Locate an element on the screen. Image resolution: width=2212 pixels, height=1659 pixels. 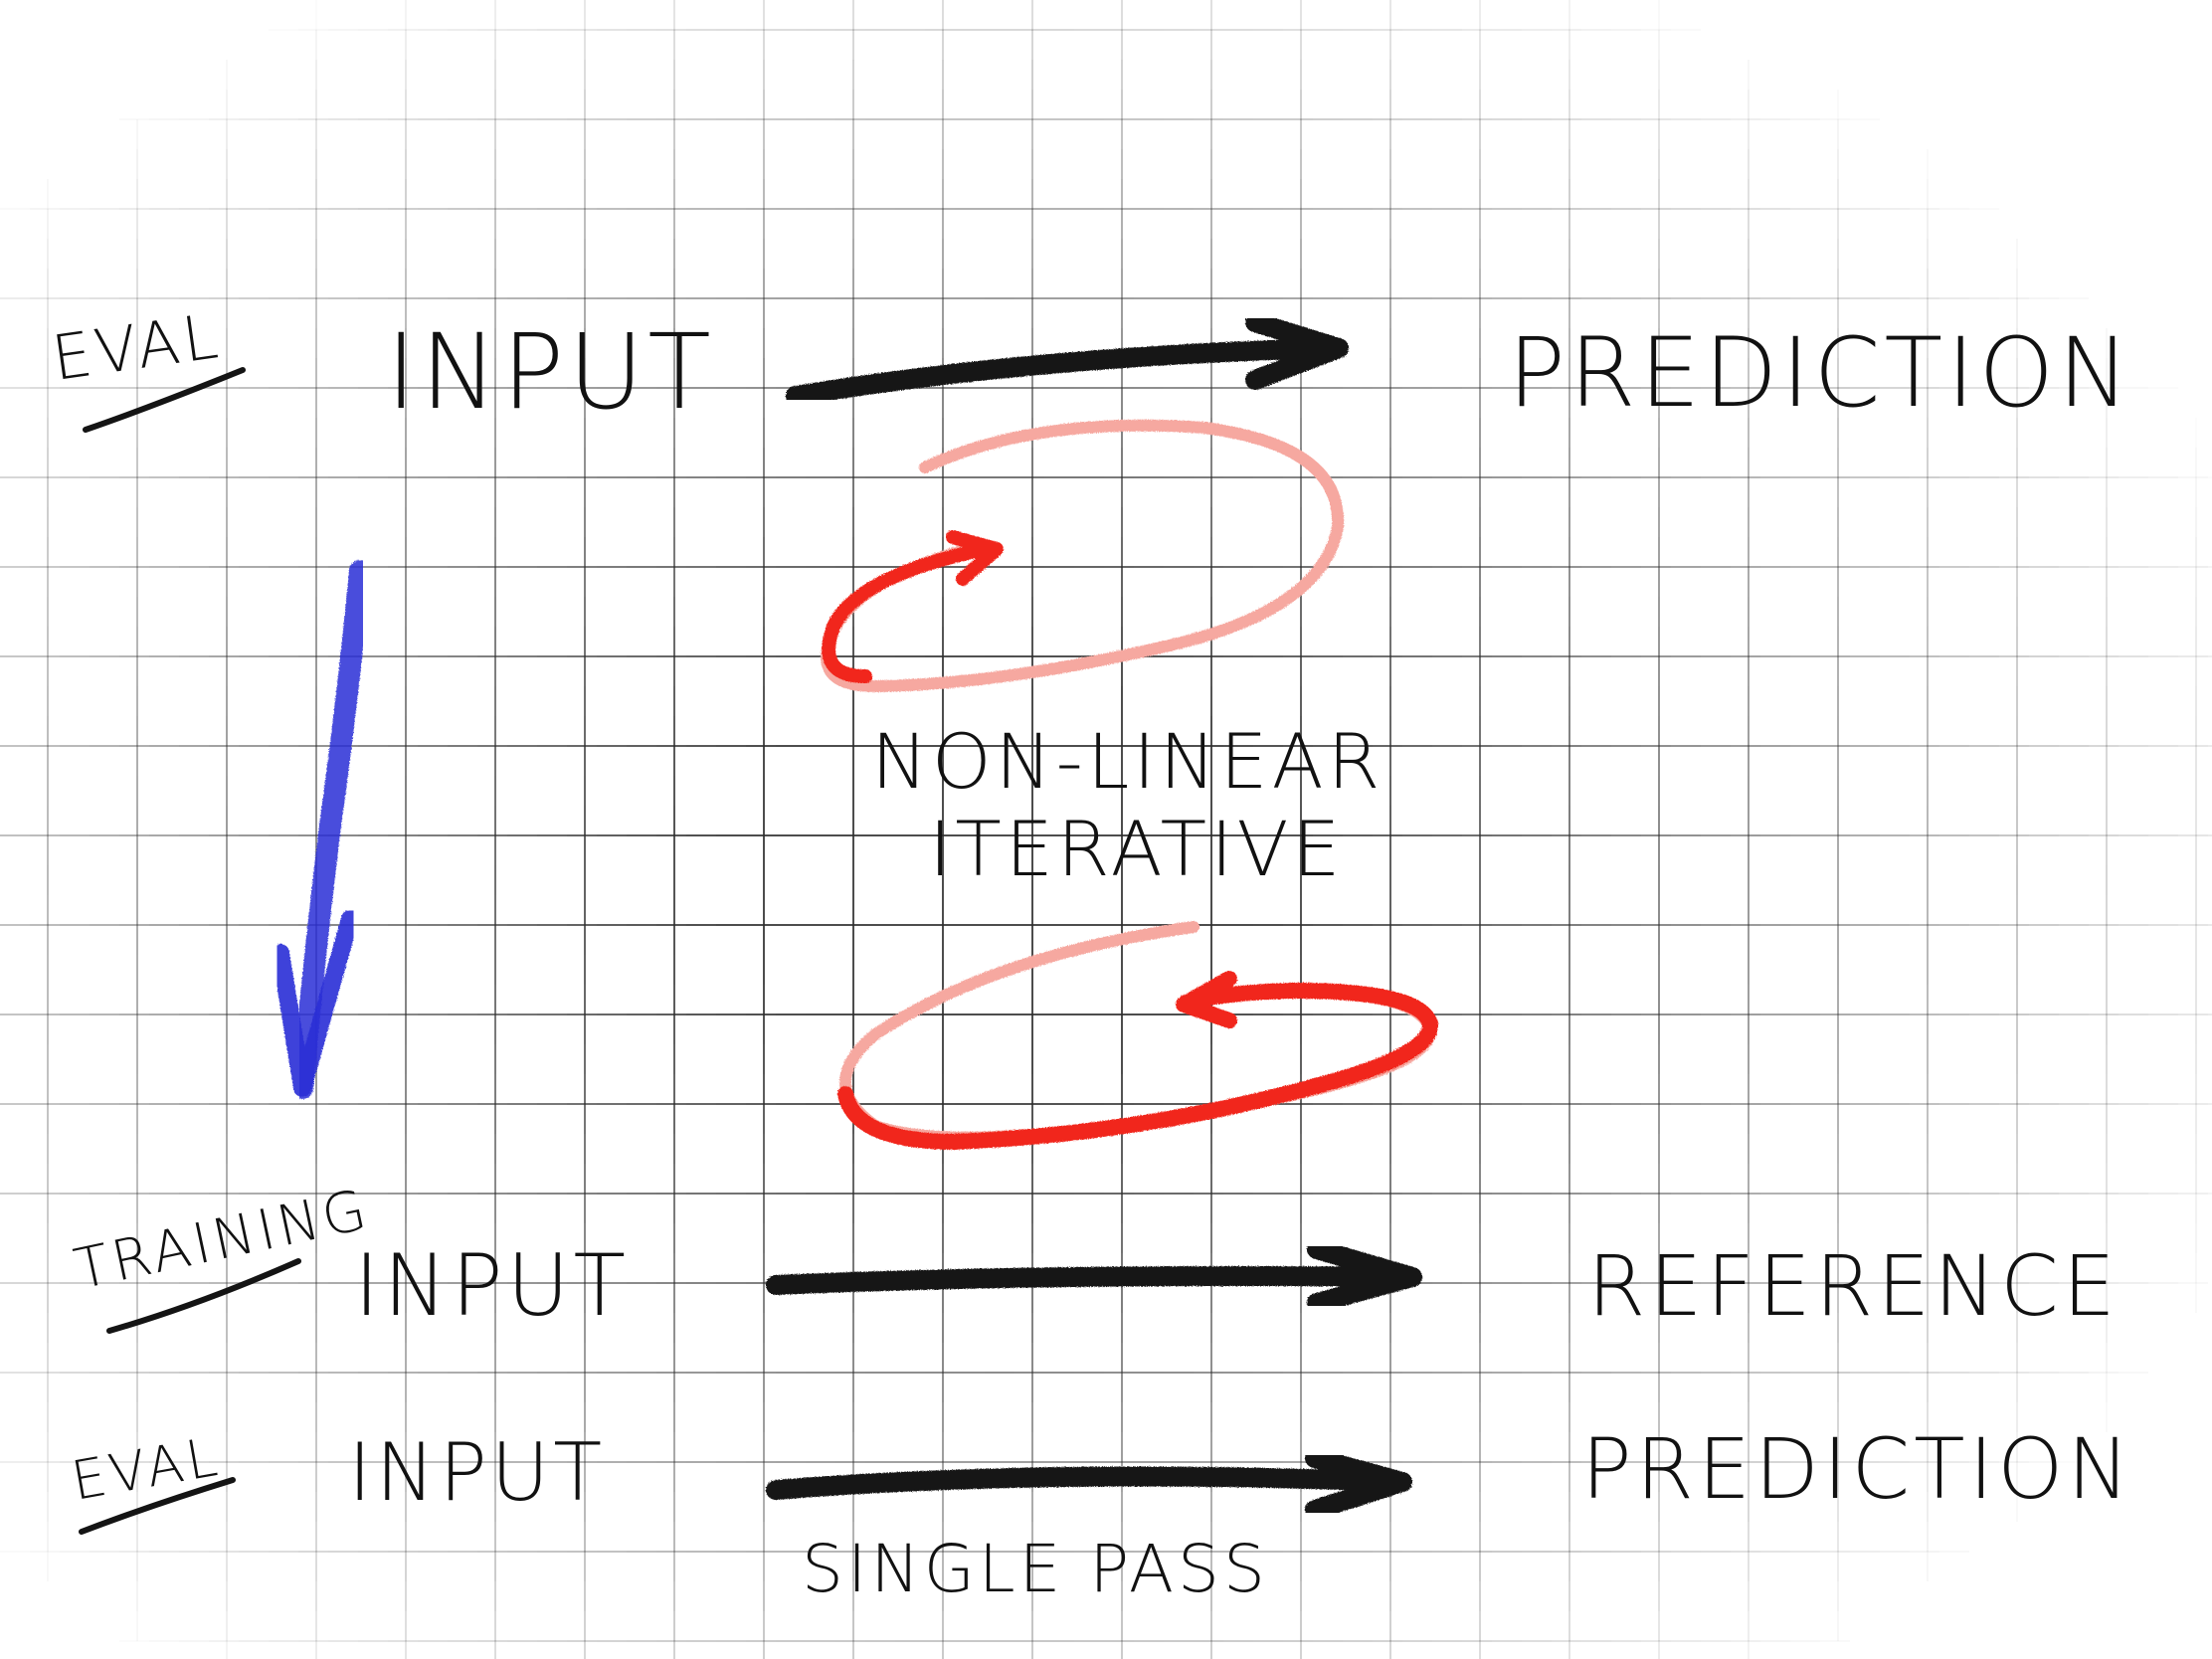
red-loop-bottom is located at coordinates (1137, 1035).